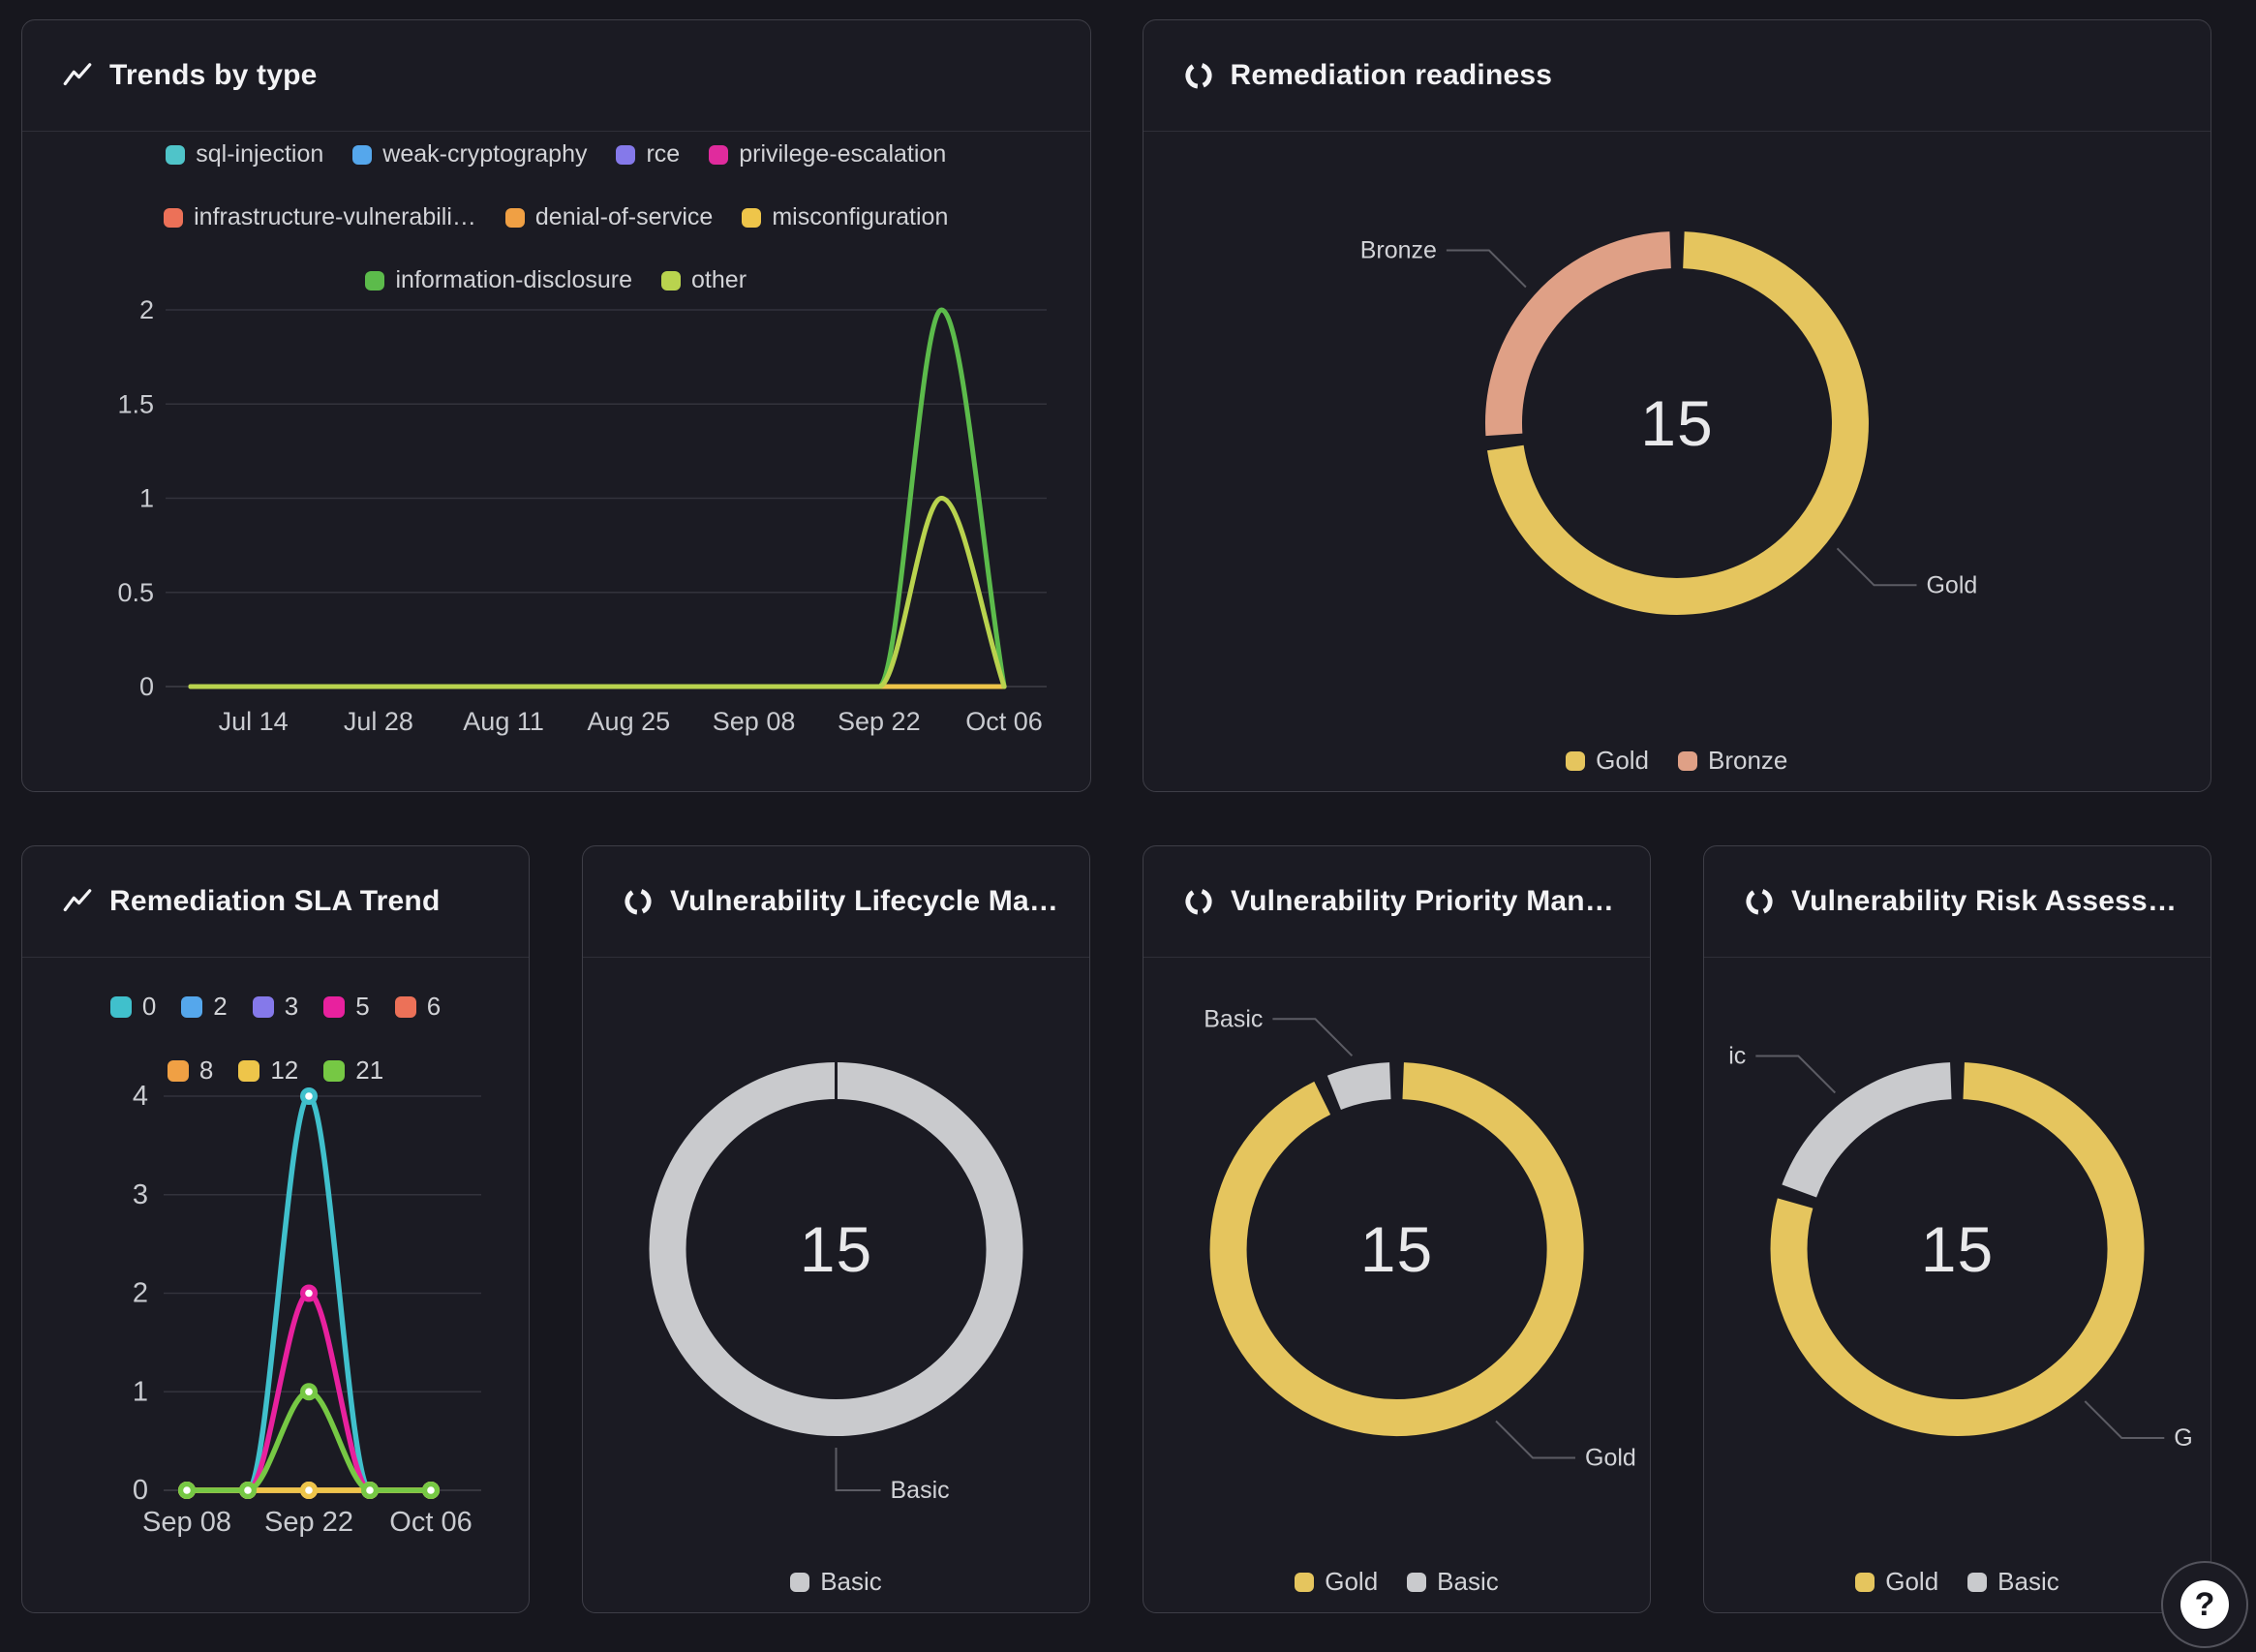  What do you see at coordinates (843, 154) in the screenshot?
I see `legend-label: privilege-escalation` at bounding box center [843, 154].